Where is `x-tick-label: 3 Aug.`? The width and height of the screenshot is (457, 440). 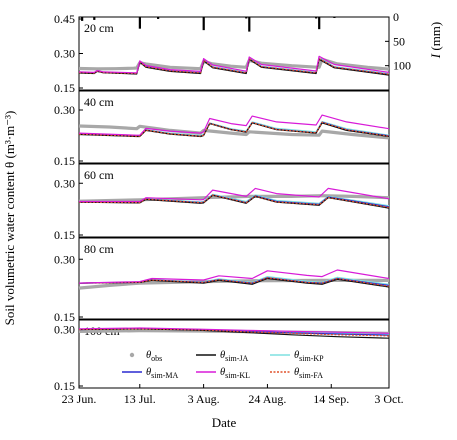
x-tick-label: 3 Aug. is located at coordinates (204, 399).